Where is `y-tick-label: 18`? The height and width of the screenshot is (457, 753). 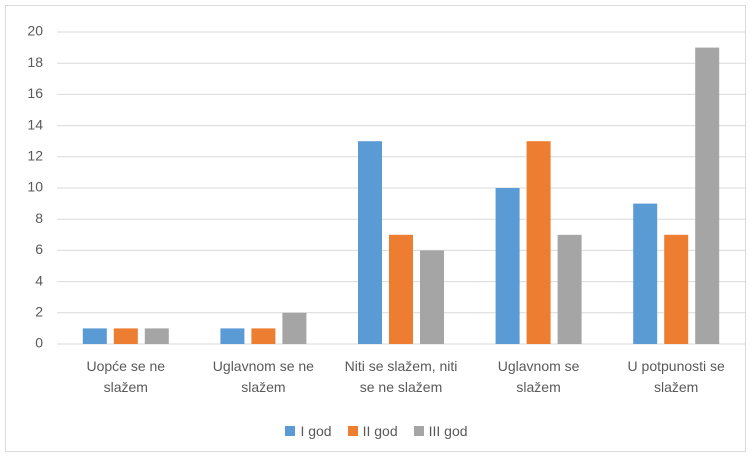
y-tick-label: 18 is located at coordinates (35, 62).